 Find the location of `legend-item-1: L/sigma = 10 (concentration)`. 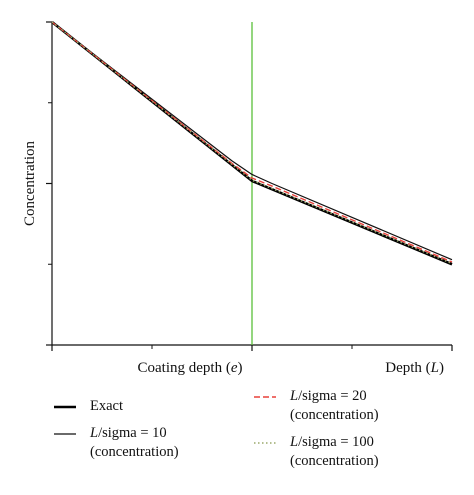

legend-item-1: L/sigma = 10 (concentration) is located at coordinates (115, 443).